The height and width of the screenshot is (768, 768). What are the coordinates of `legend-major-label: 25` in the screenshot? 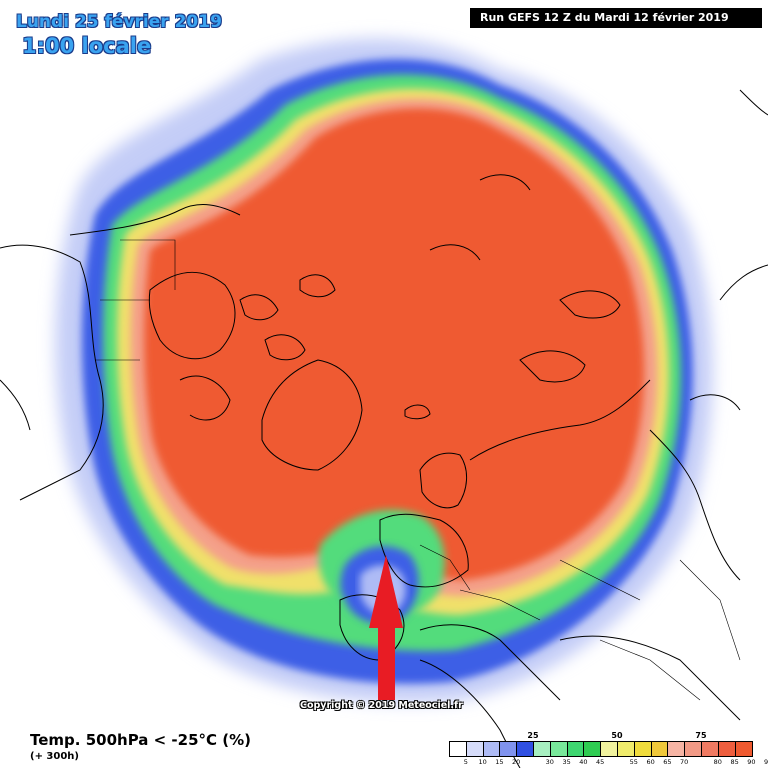 It's located at (533, 735).